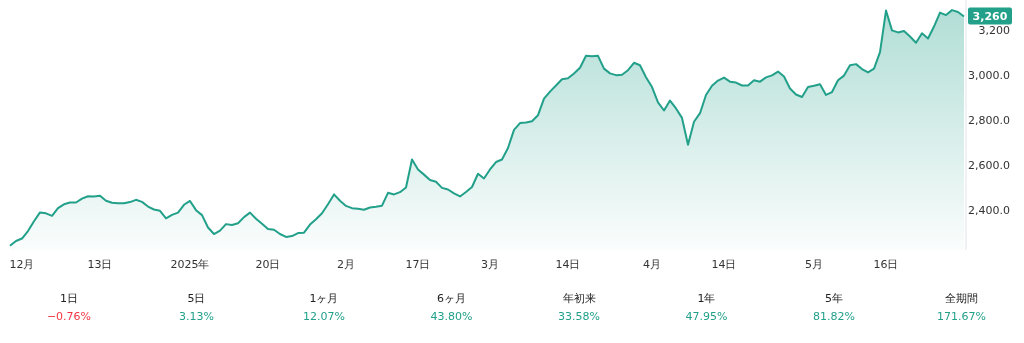 This screenshot has width=1024, height=343. I want to click on x-tick-label: 3月, so click(490, 264).